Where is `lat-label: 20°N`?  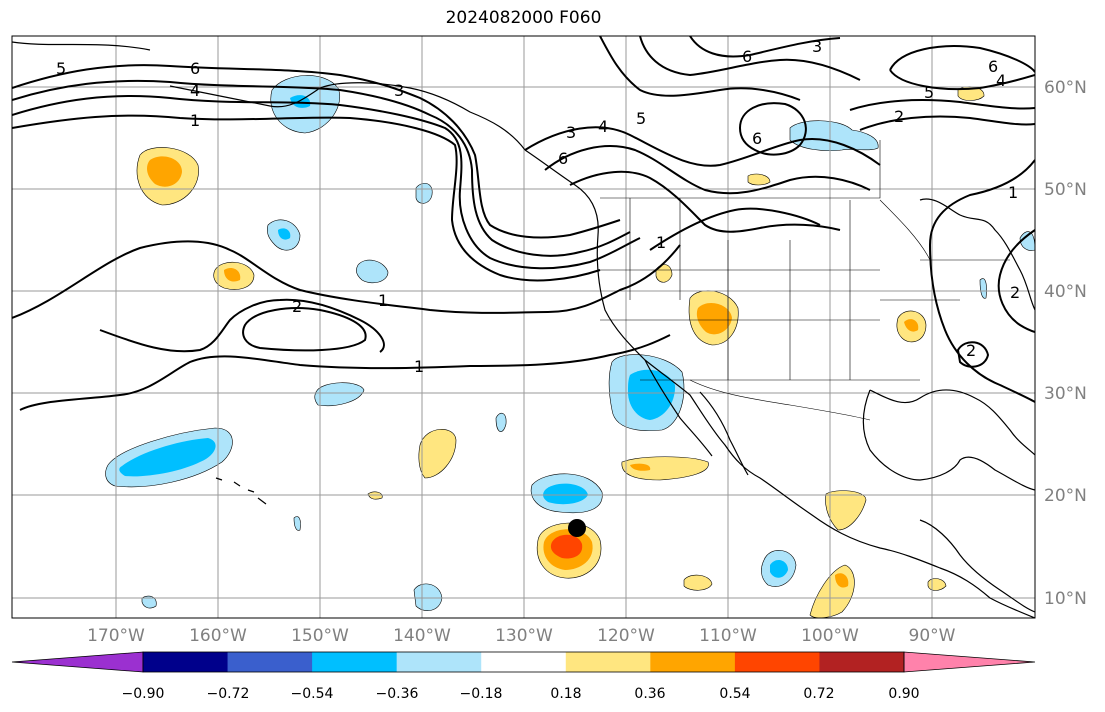 lat-label: 20°N is located at coordinates (1065, 496).